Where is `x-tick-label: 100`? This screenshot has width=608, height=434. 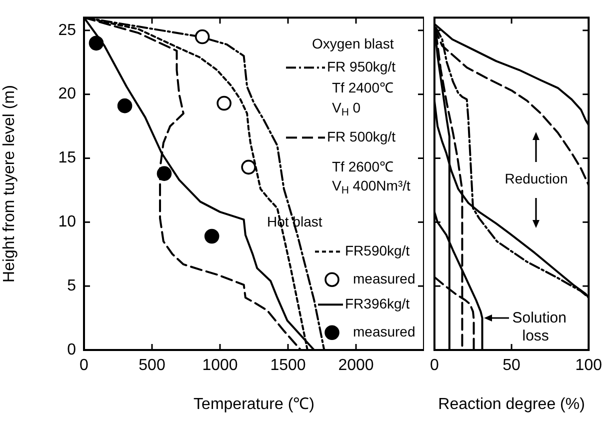 x-tick-label: 100 is located at coordinates (588, 365).